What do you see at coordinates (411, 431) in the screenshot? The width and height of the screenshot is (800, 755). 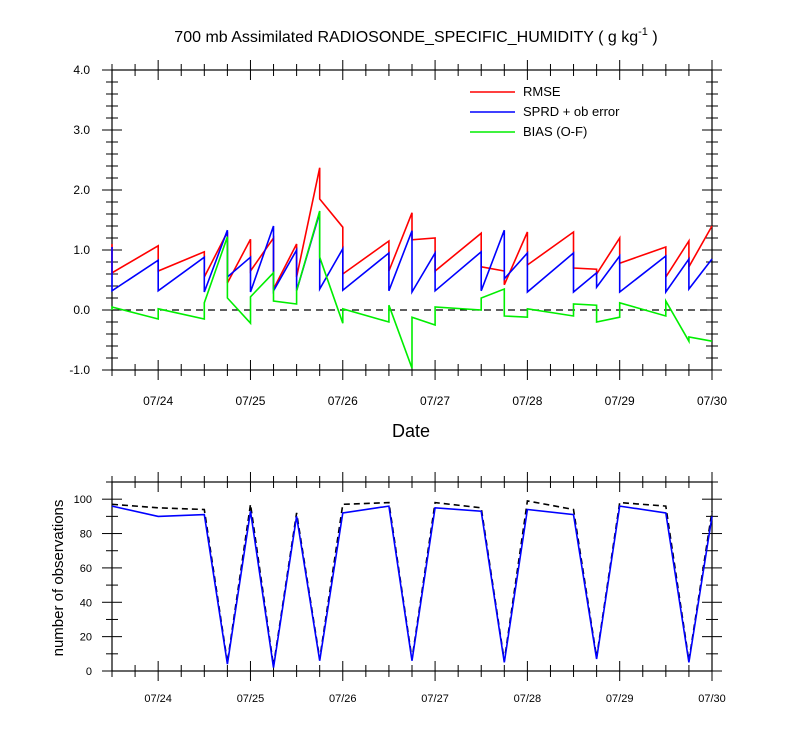 I see `x-axis-label: Date` at bounding box center [411, 431].